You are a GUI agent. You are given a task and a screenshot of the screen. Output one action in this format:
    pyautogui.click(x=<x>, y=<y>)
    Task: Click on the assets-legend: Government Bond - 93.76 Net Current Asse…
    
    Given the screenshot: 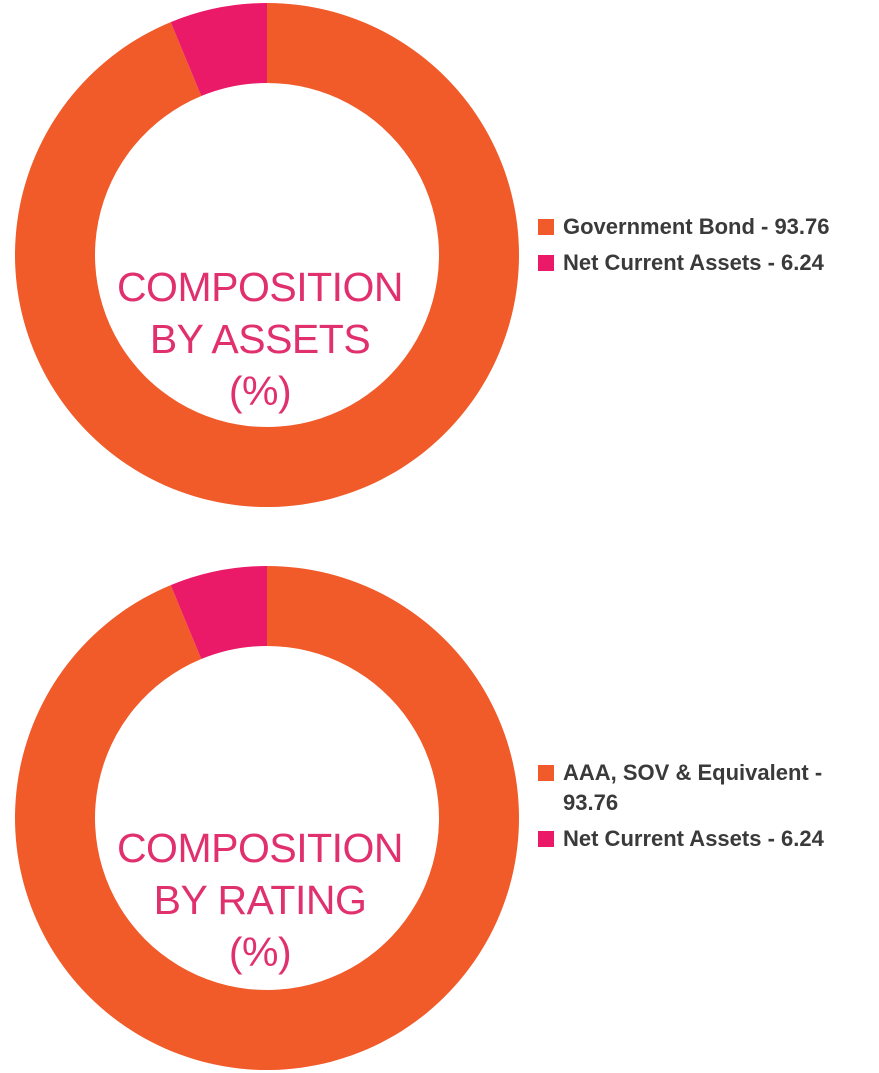 What is the action you would take?
    pyautogui.click(x=705, y=248)
    